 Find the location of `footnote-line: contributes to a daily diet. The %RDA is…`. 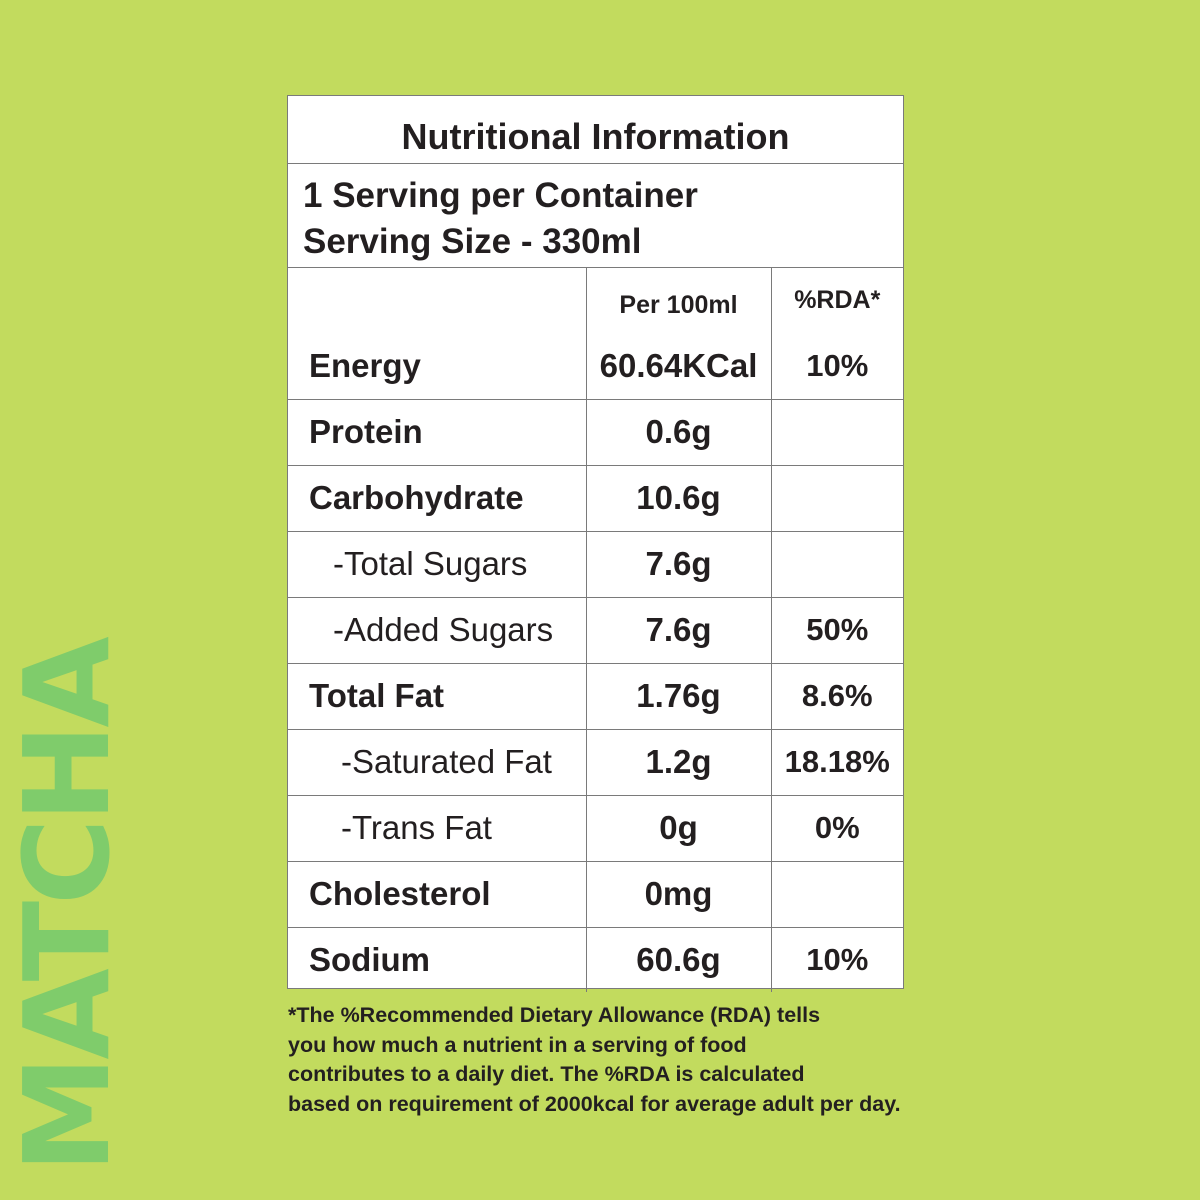

footnote-line: contributes to a daily diet. The %RDA is… is located at coordinates (546, 1074).